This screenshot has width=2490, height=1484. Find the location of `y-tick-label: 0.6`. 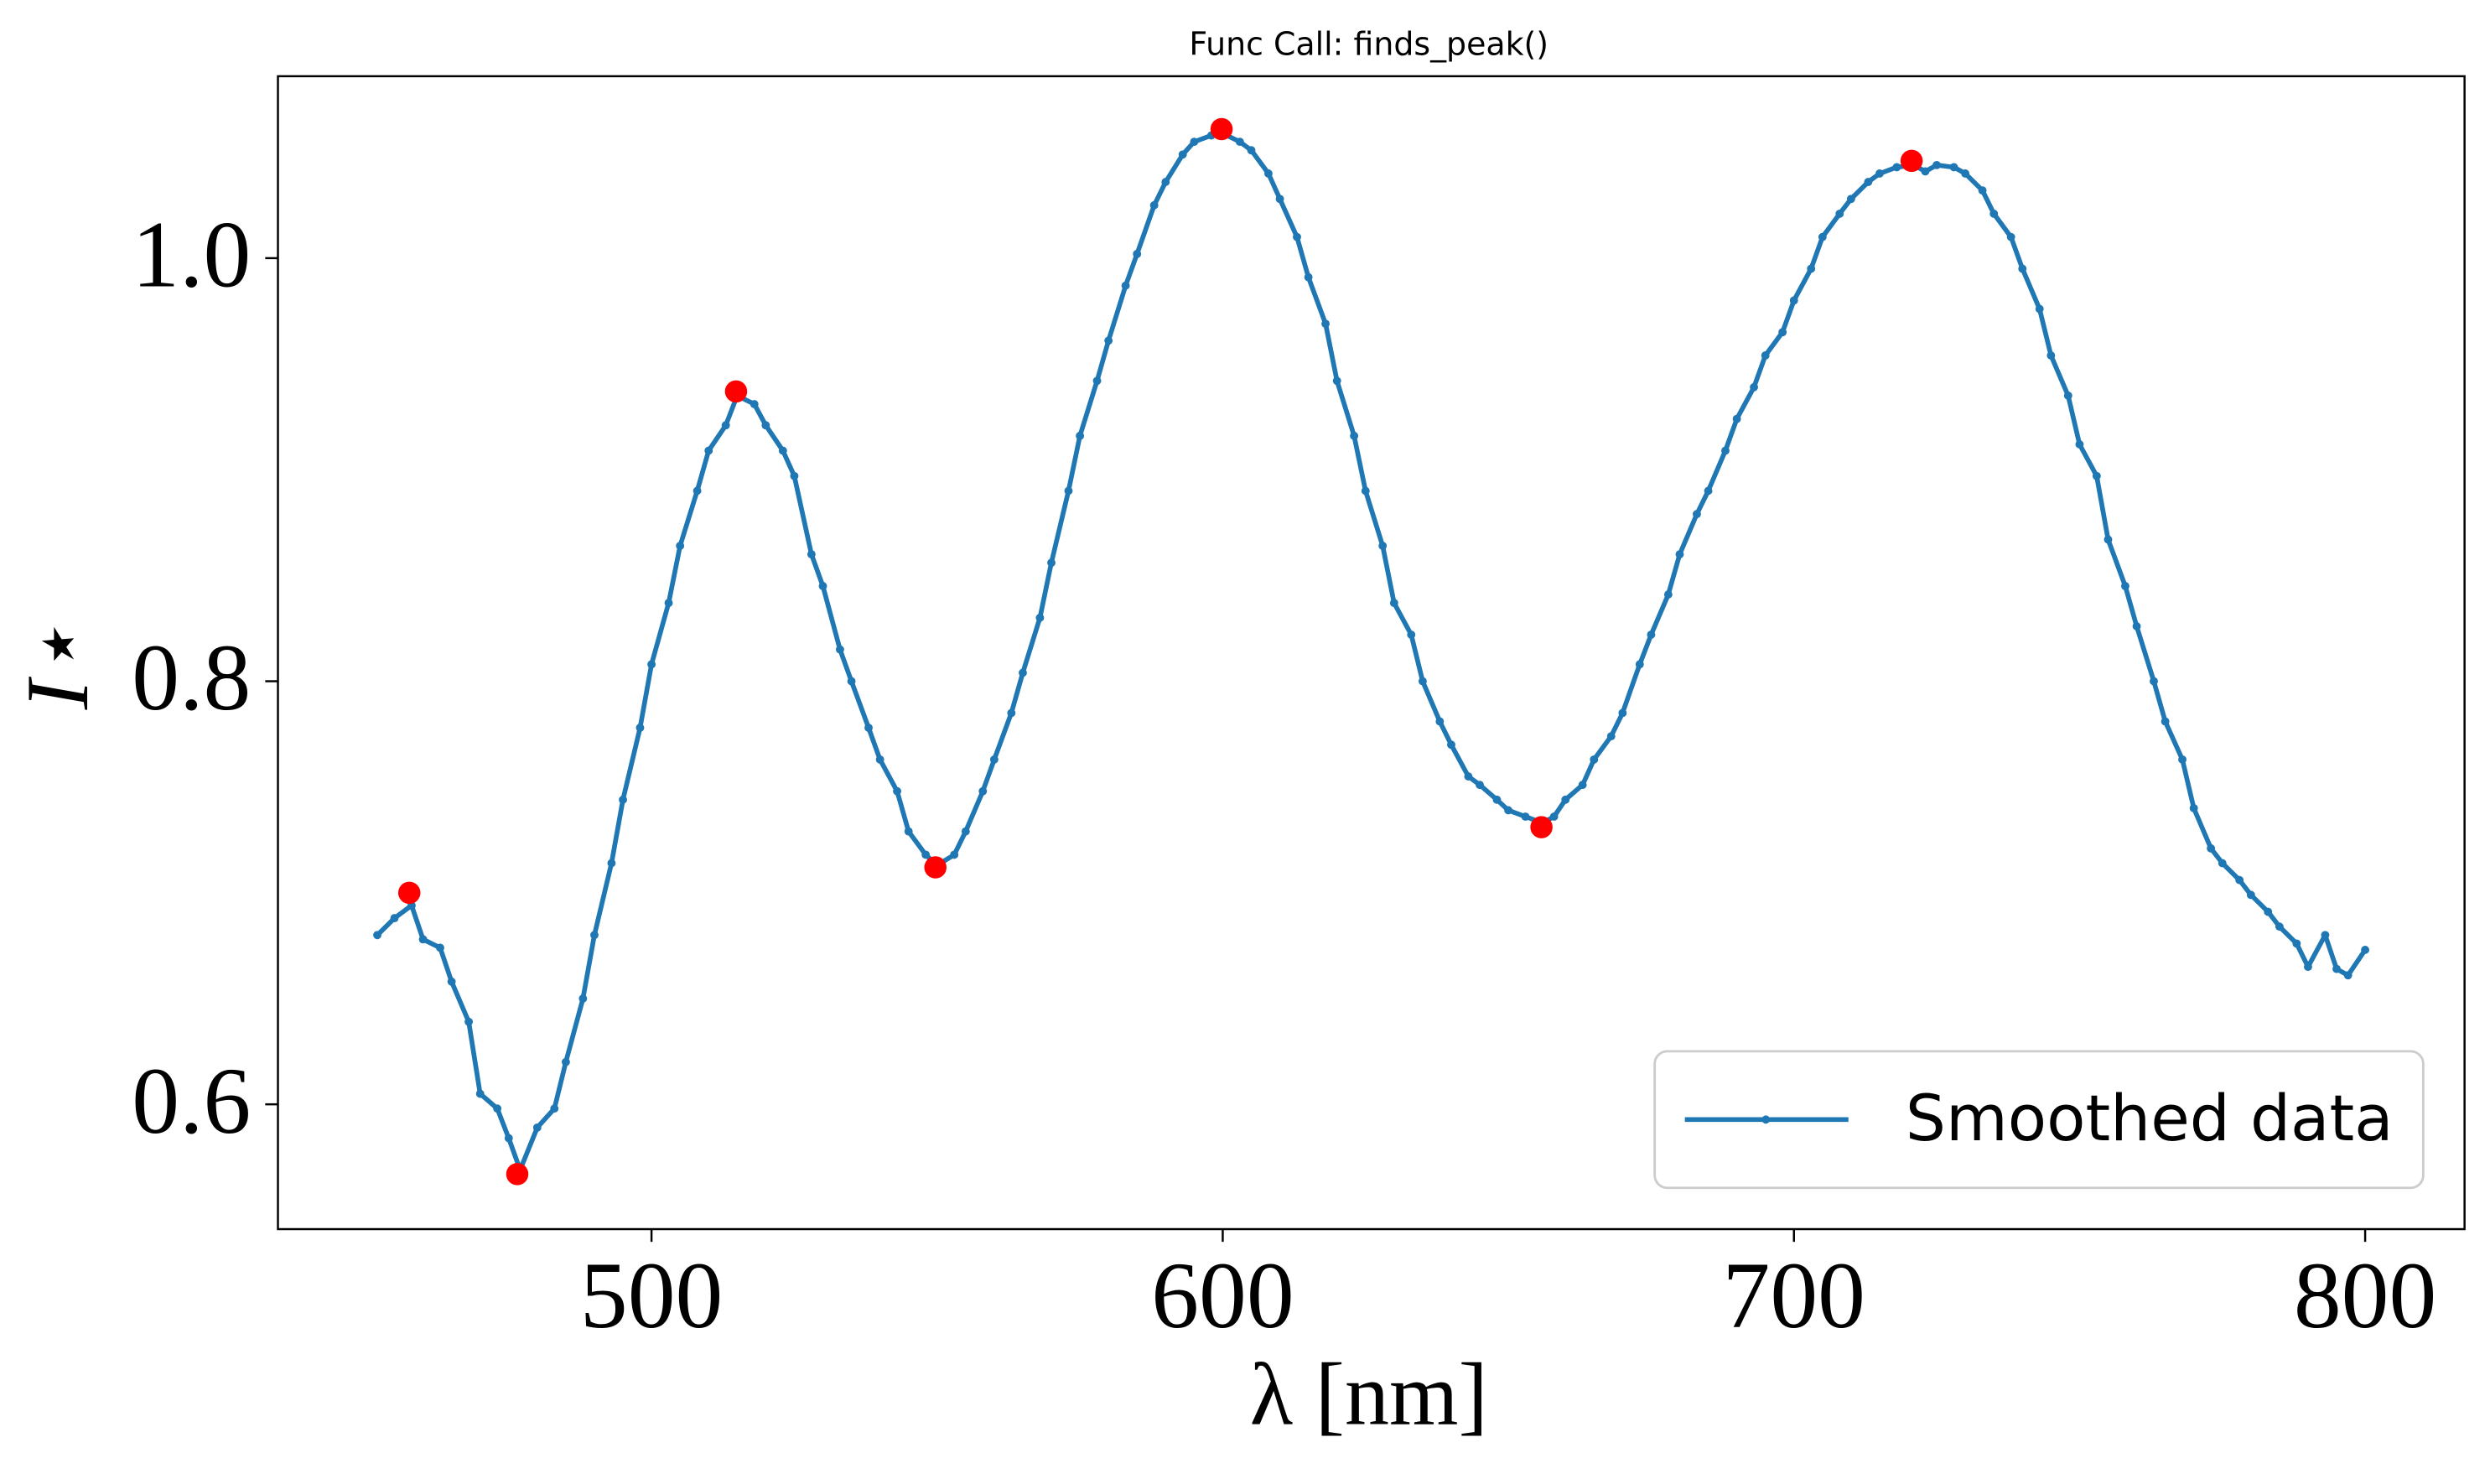

y-tick-label: 0.6 is located at coordinates (191, 1101).